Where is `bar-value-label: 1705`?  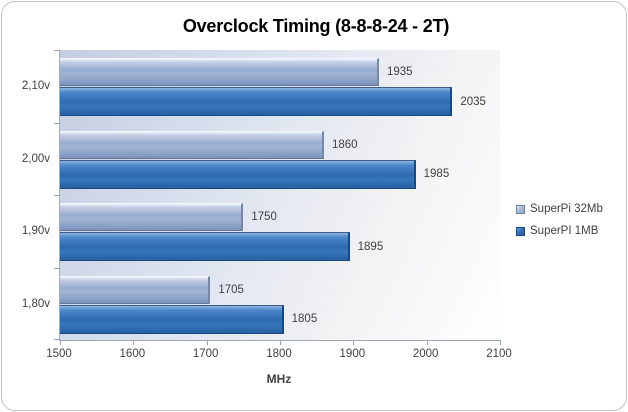 bar-value-label: 1705 is located at coordinates (231, 289).